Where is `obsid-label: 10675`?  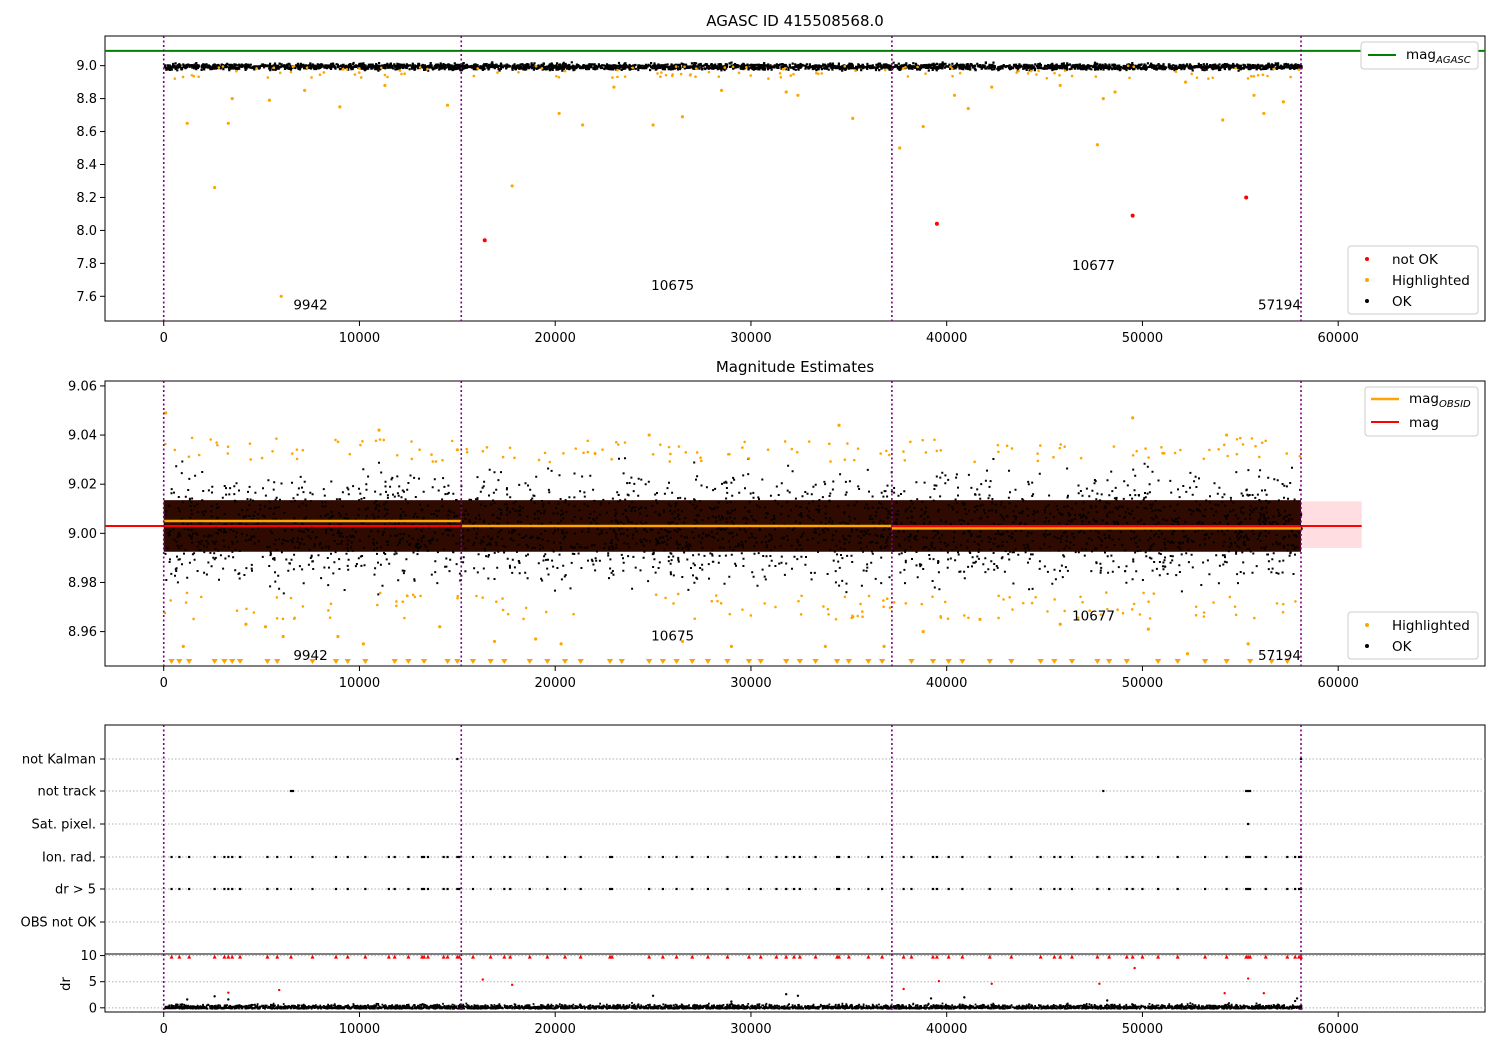
obsid-label: 10675 is located at coordinates (672, 286).